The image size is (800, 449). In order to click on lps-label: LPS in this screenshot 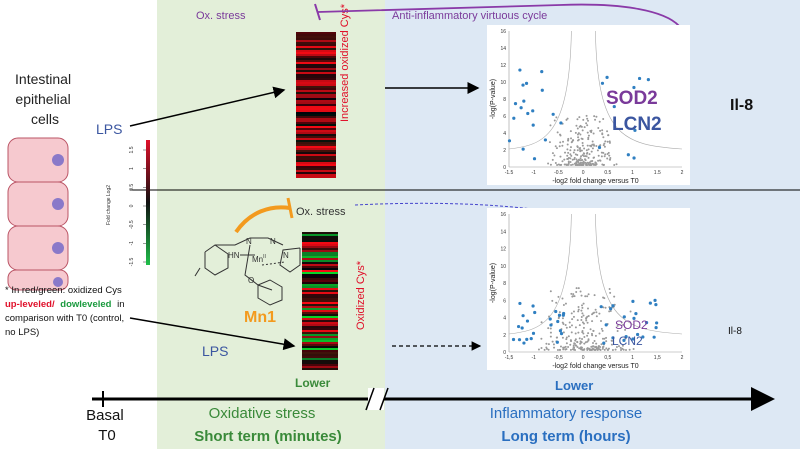, I will do `click(109, 129)`.